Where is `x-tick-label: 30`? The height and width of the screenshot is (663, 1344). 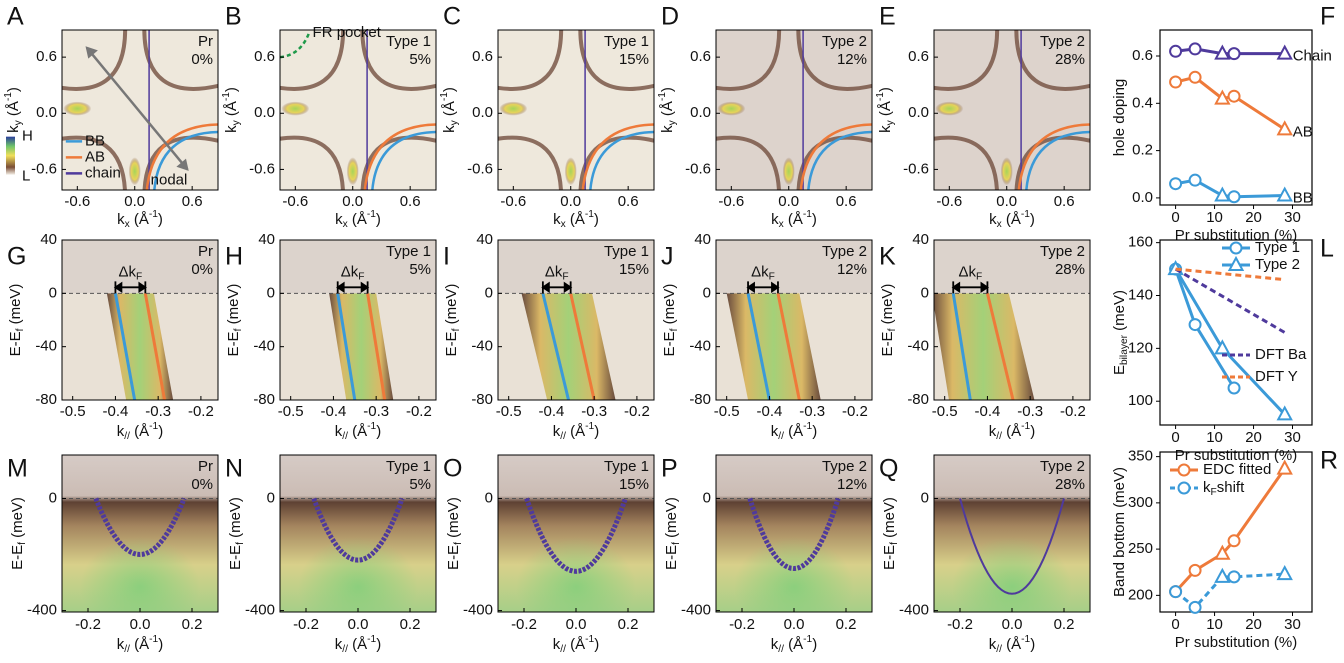 x-tick-label: 30 is located at coordinates (1292, 217).